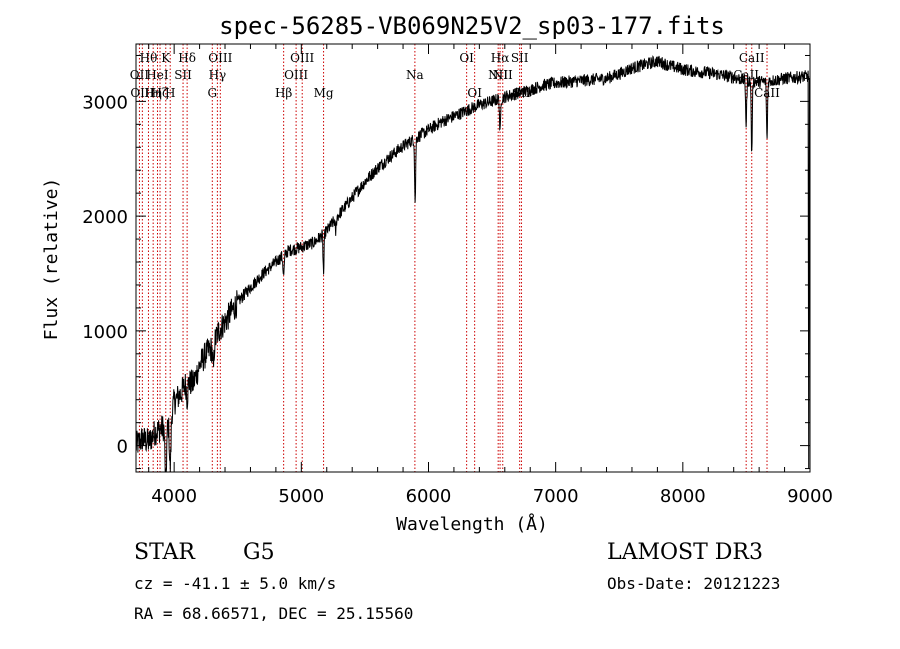  What do you see at coordinates (466, 58) in the screenshot?
I see `marker-label-18: OI` at bounding box center [466, 58].